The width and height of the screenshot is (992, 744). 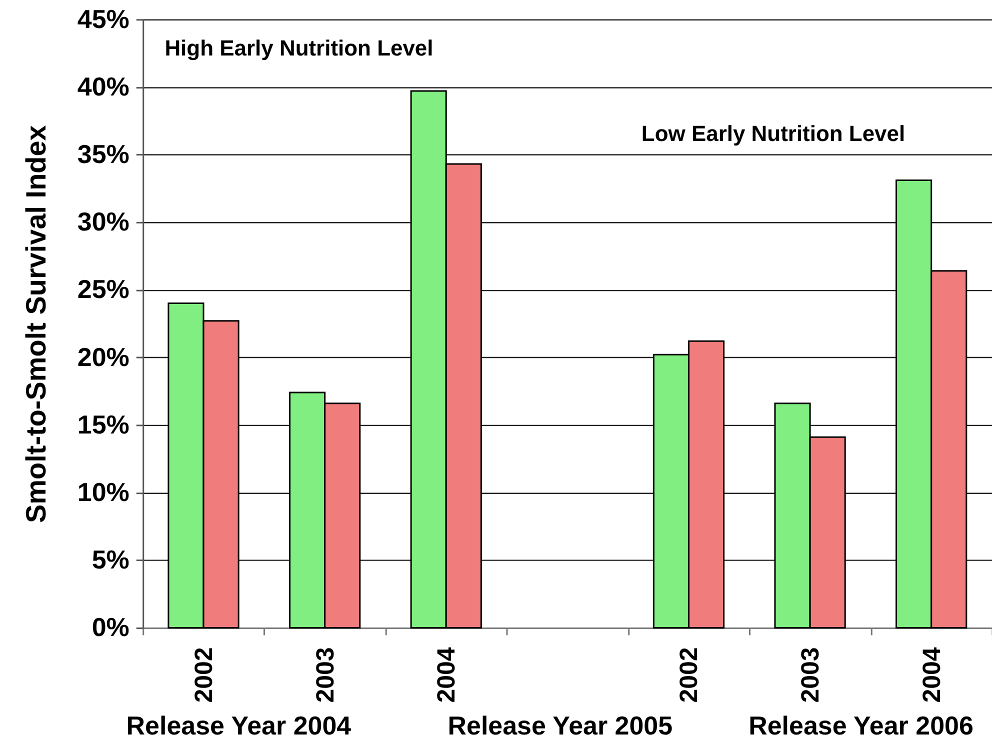 What do you see at coordinates (103, 86) in the screenshot?
I see `y-tick-label: 40%` at bounding box center [103, 86].